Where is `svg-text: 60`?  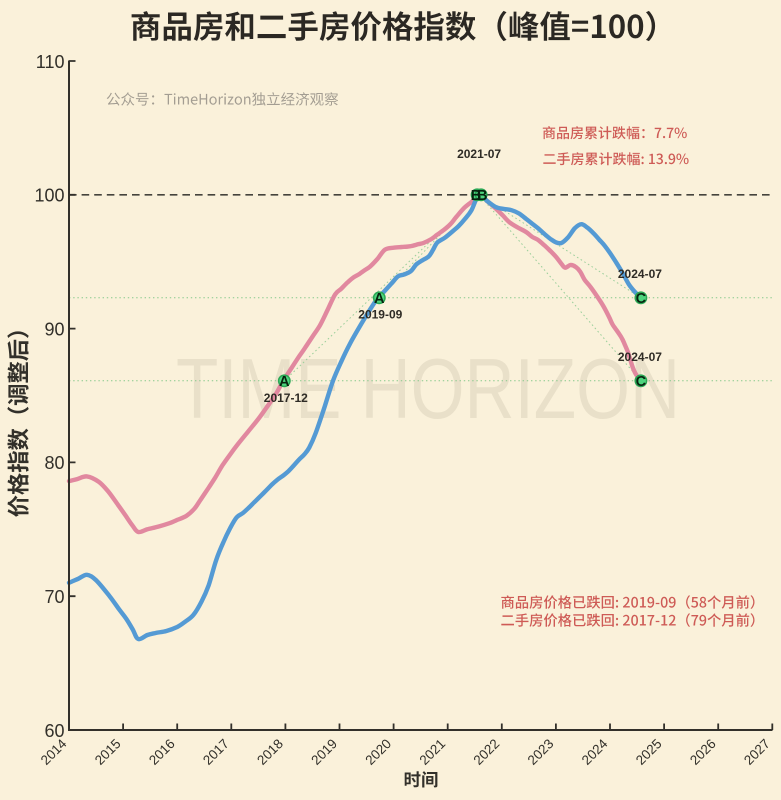
svg-text: 60 is located at coordinates (54, 731).